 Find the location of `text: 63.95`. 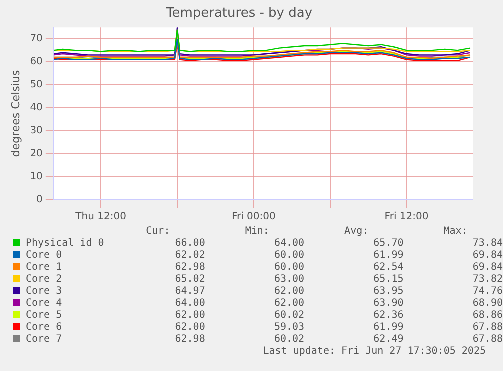

text: 63.95 is located at coordinates (388, 292).